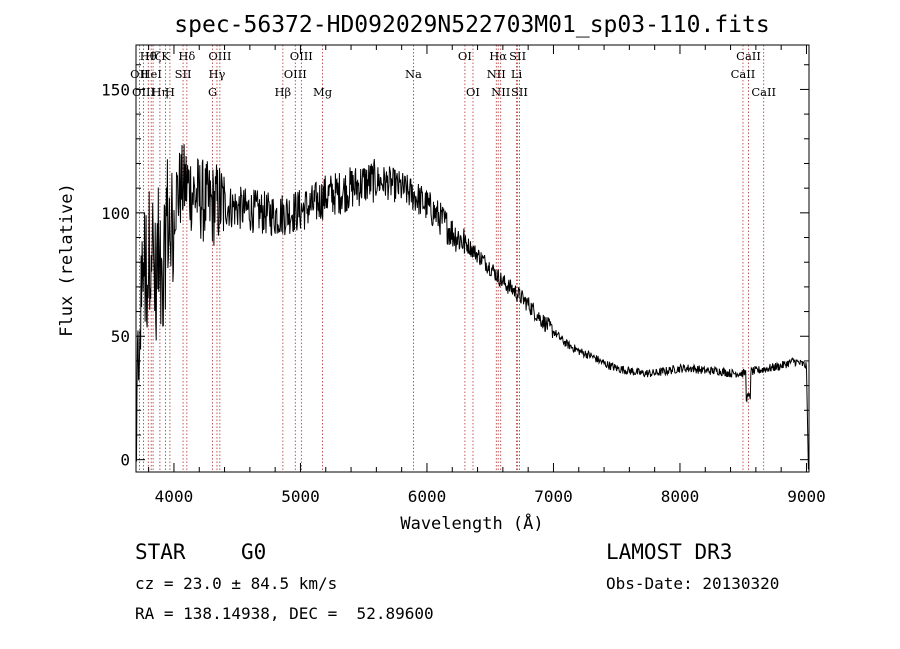  Describe the element at coordinates (170, 92) in the screenshot. I see `line-label-7: H` at that location.